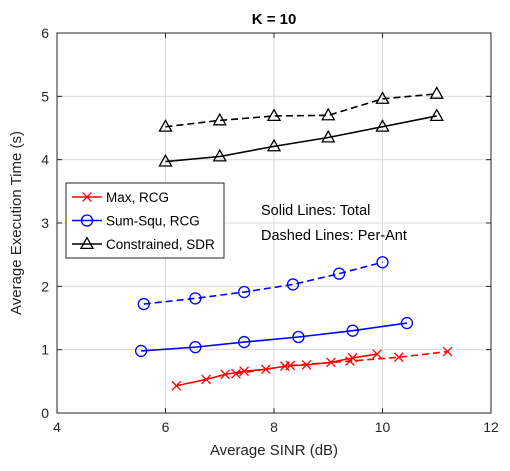 The image size is (510, 471). I want to click on y-tick-label: 0, so click(45, 413).